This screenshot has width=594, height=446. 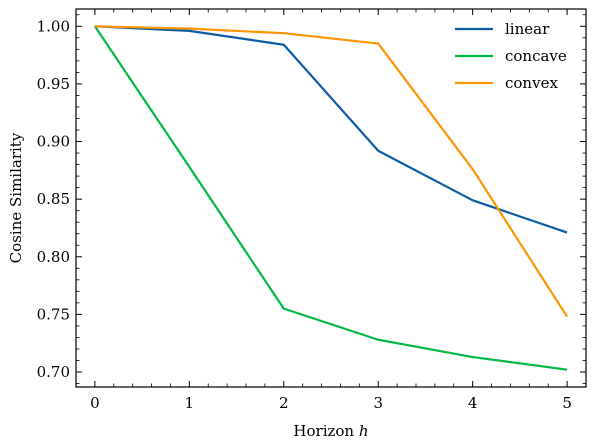 What do you see at coordinates (53, 84) in the screenshot?
I see `y-tick-label: 0.95` at bounding box center [53, 84].